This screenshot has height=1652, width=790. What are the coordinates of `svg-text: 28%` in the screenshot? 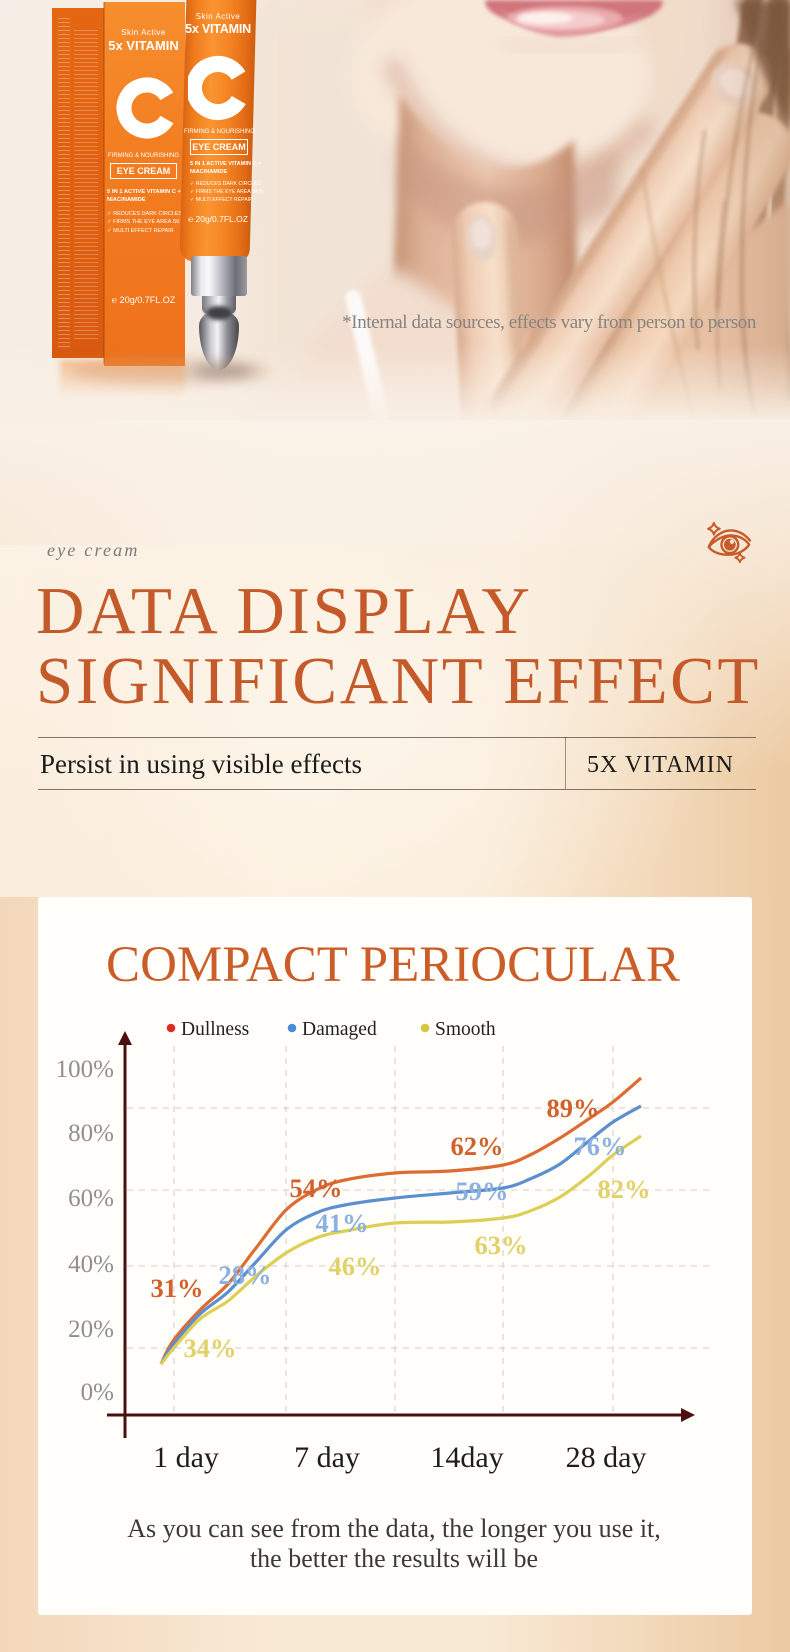 It's located at (245, 1275).